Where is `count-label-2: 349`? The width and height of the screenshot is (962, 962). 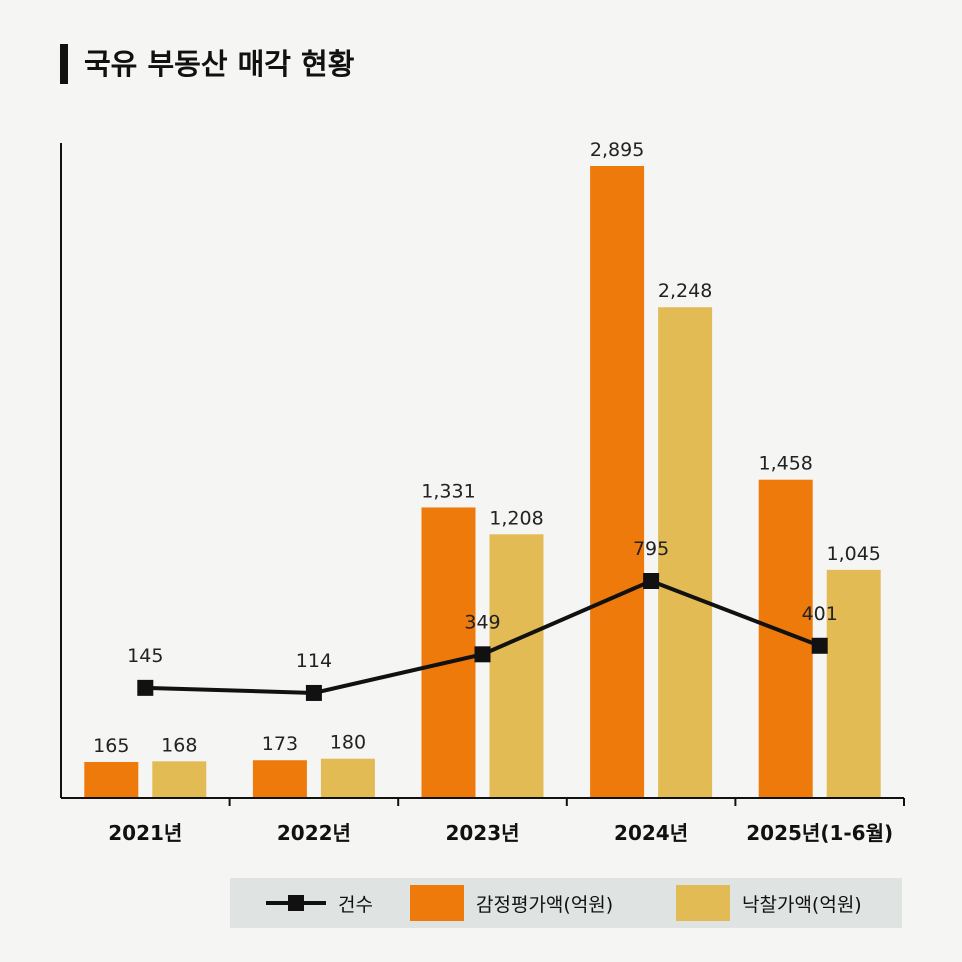
count-label-2: 349 is located at coordinates (482, 622).